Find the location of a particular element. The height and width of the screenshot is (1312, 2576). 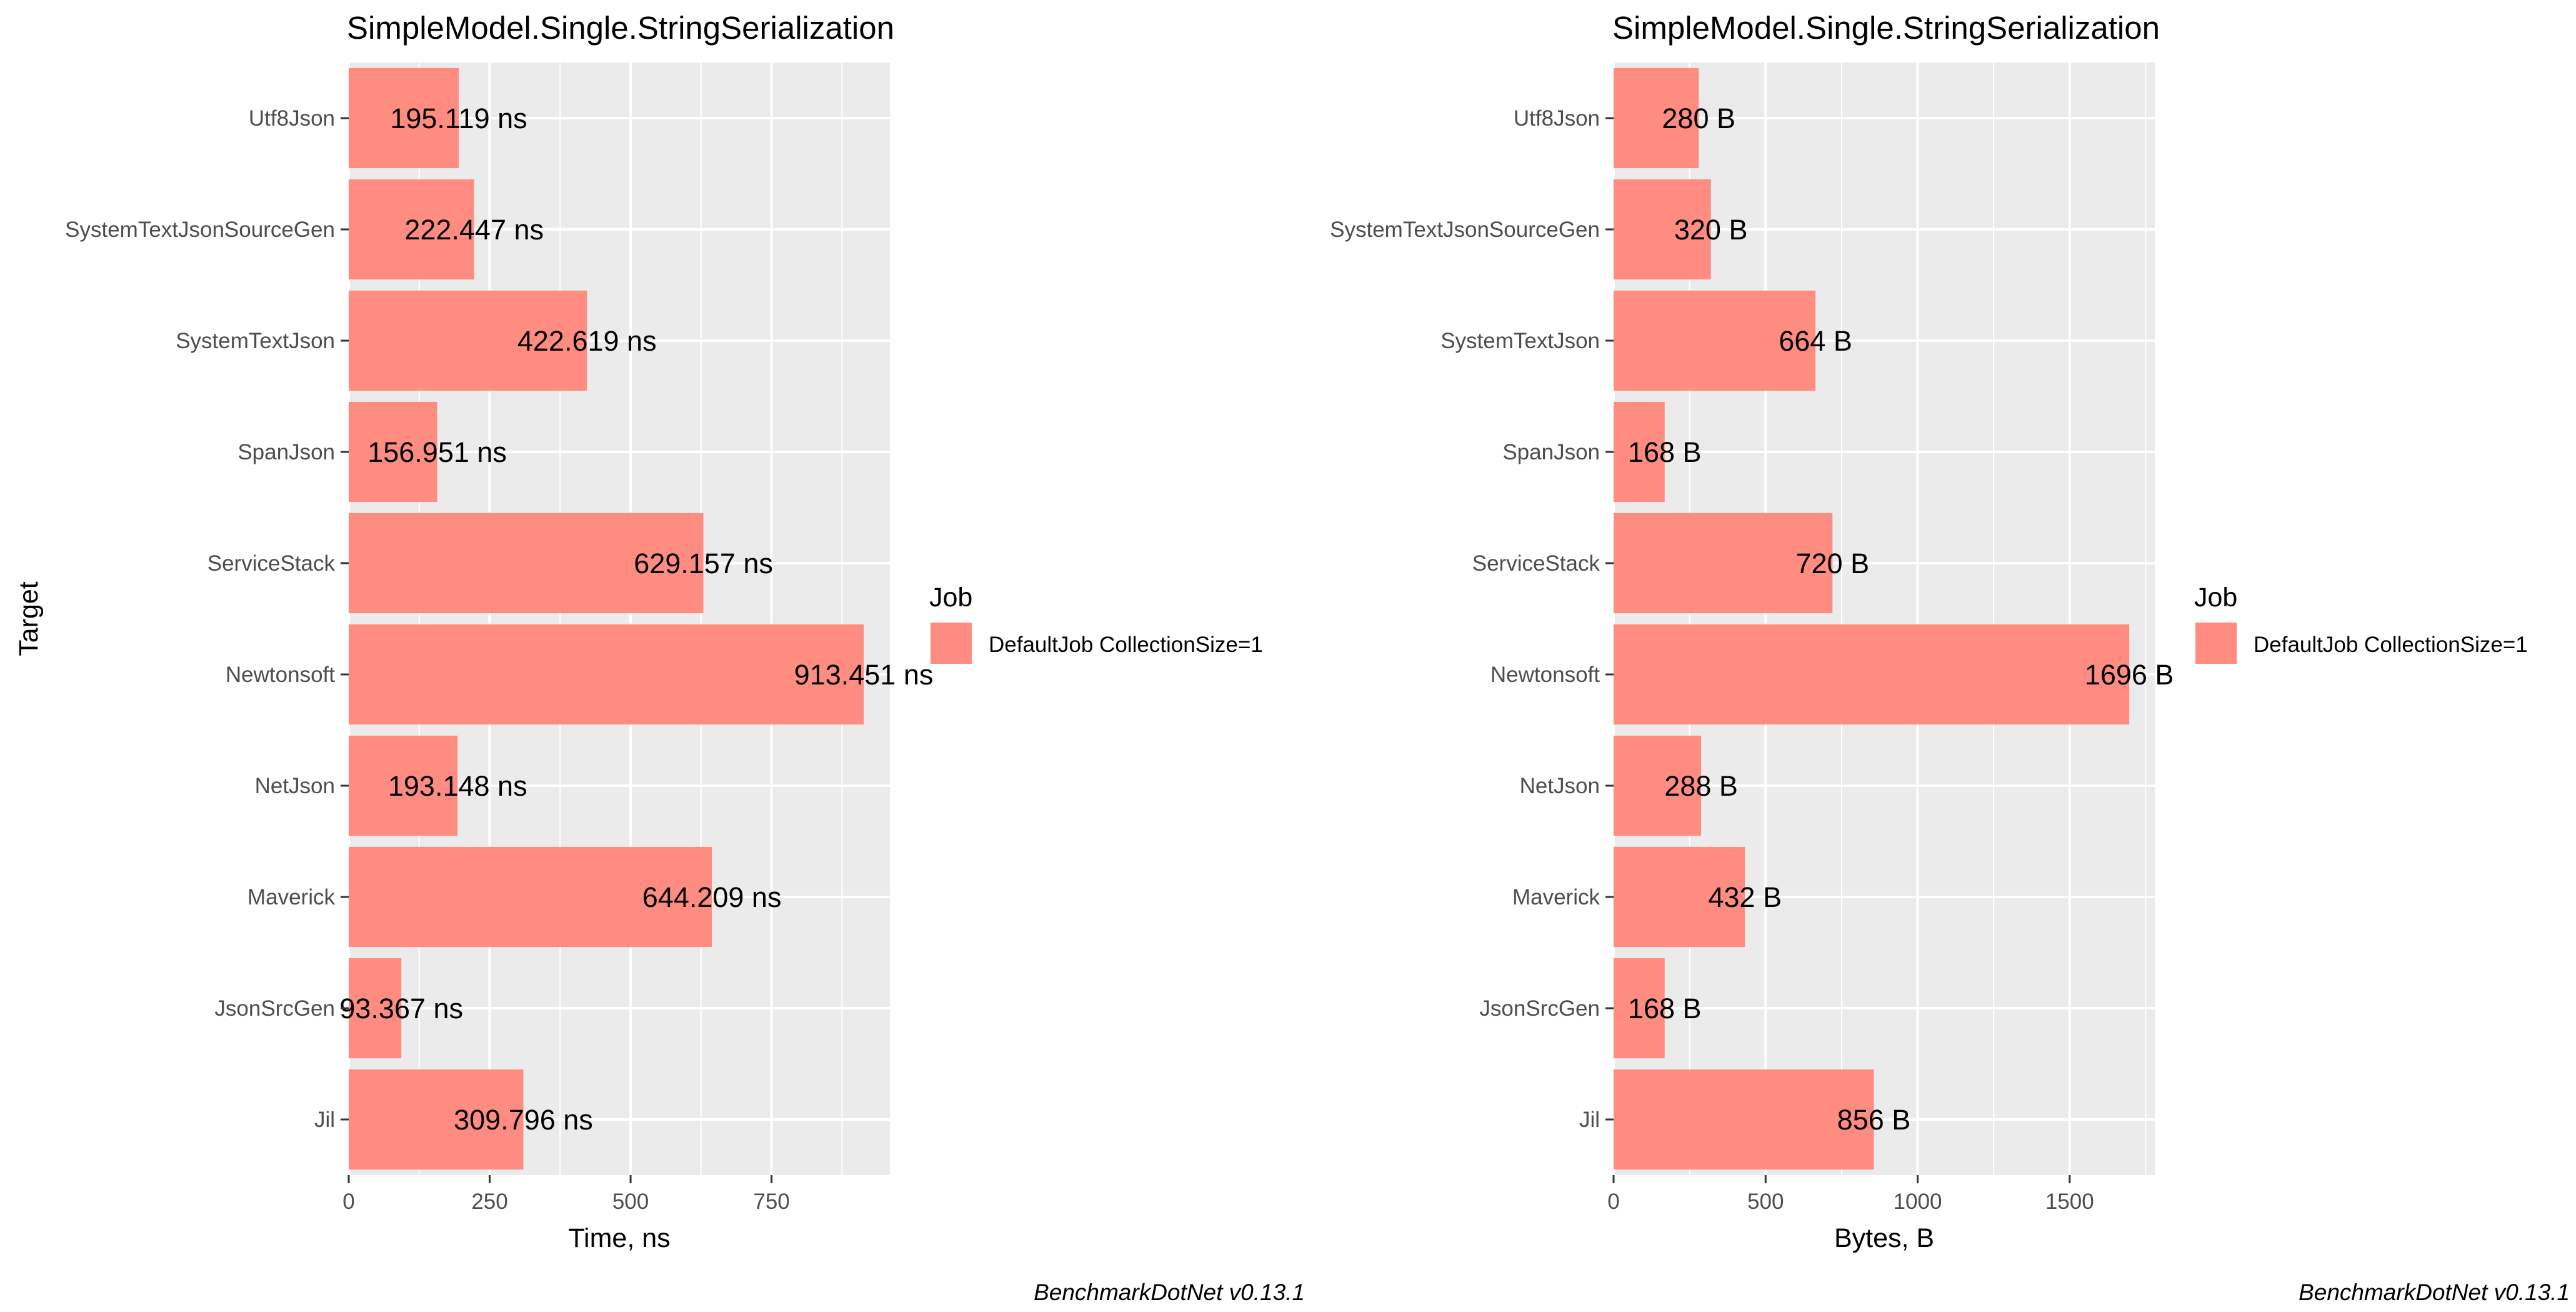

x-axis-title: Time, ns is located at coordinates (619, 1238).